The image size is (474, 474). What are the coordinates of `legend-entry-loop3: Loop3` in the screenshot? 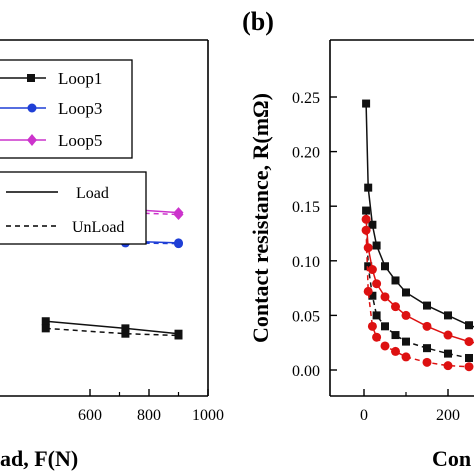 It's located at (51, 108).